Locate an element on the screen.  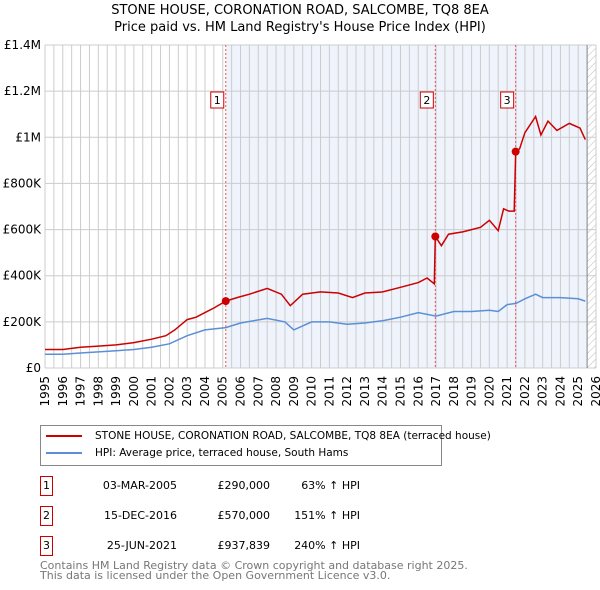
x-tick-label: 1998 is located at coordinates (98, 391).